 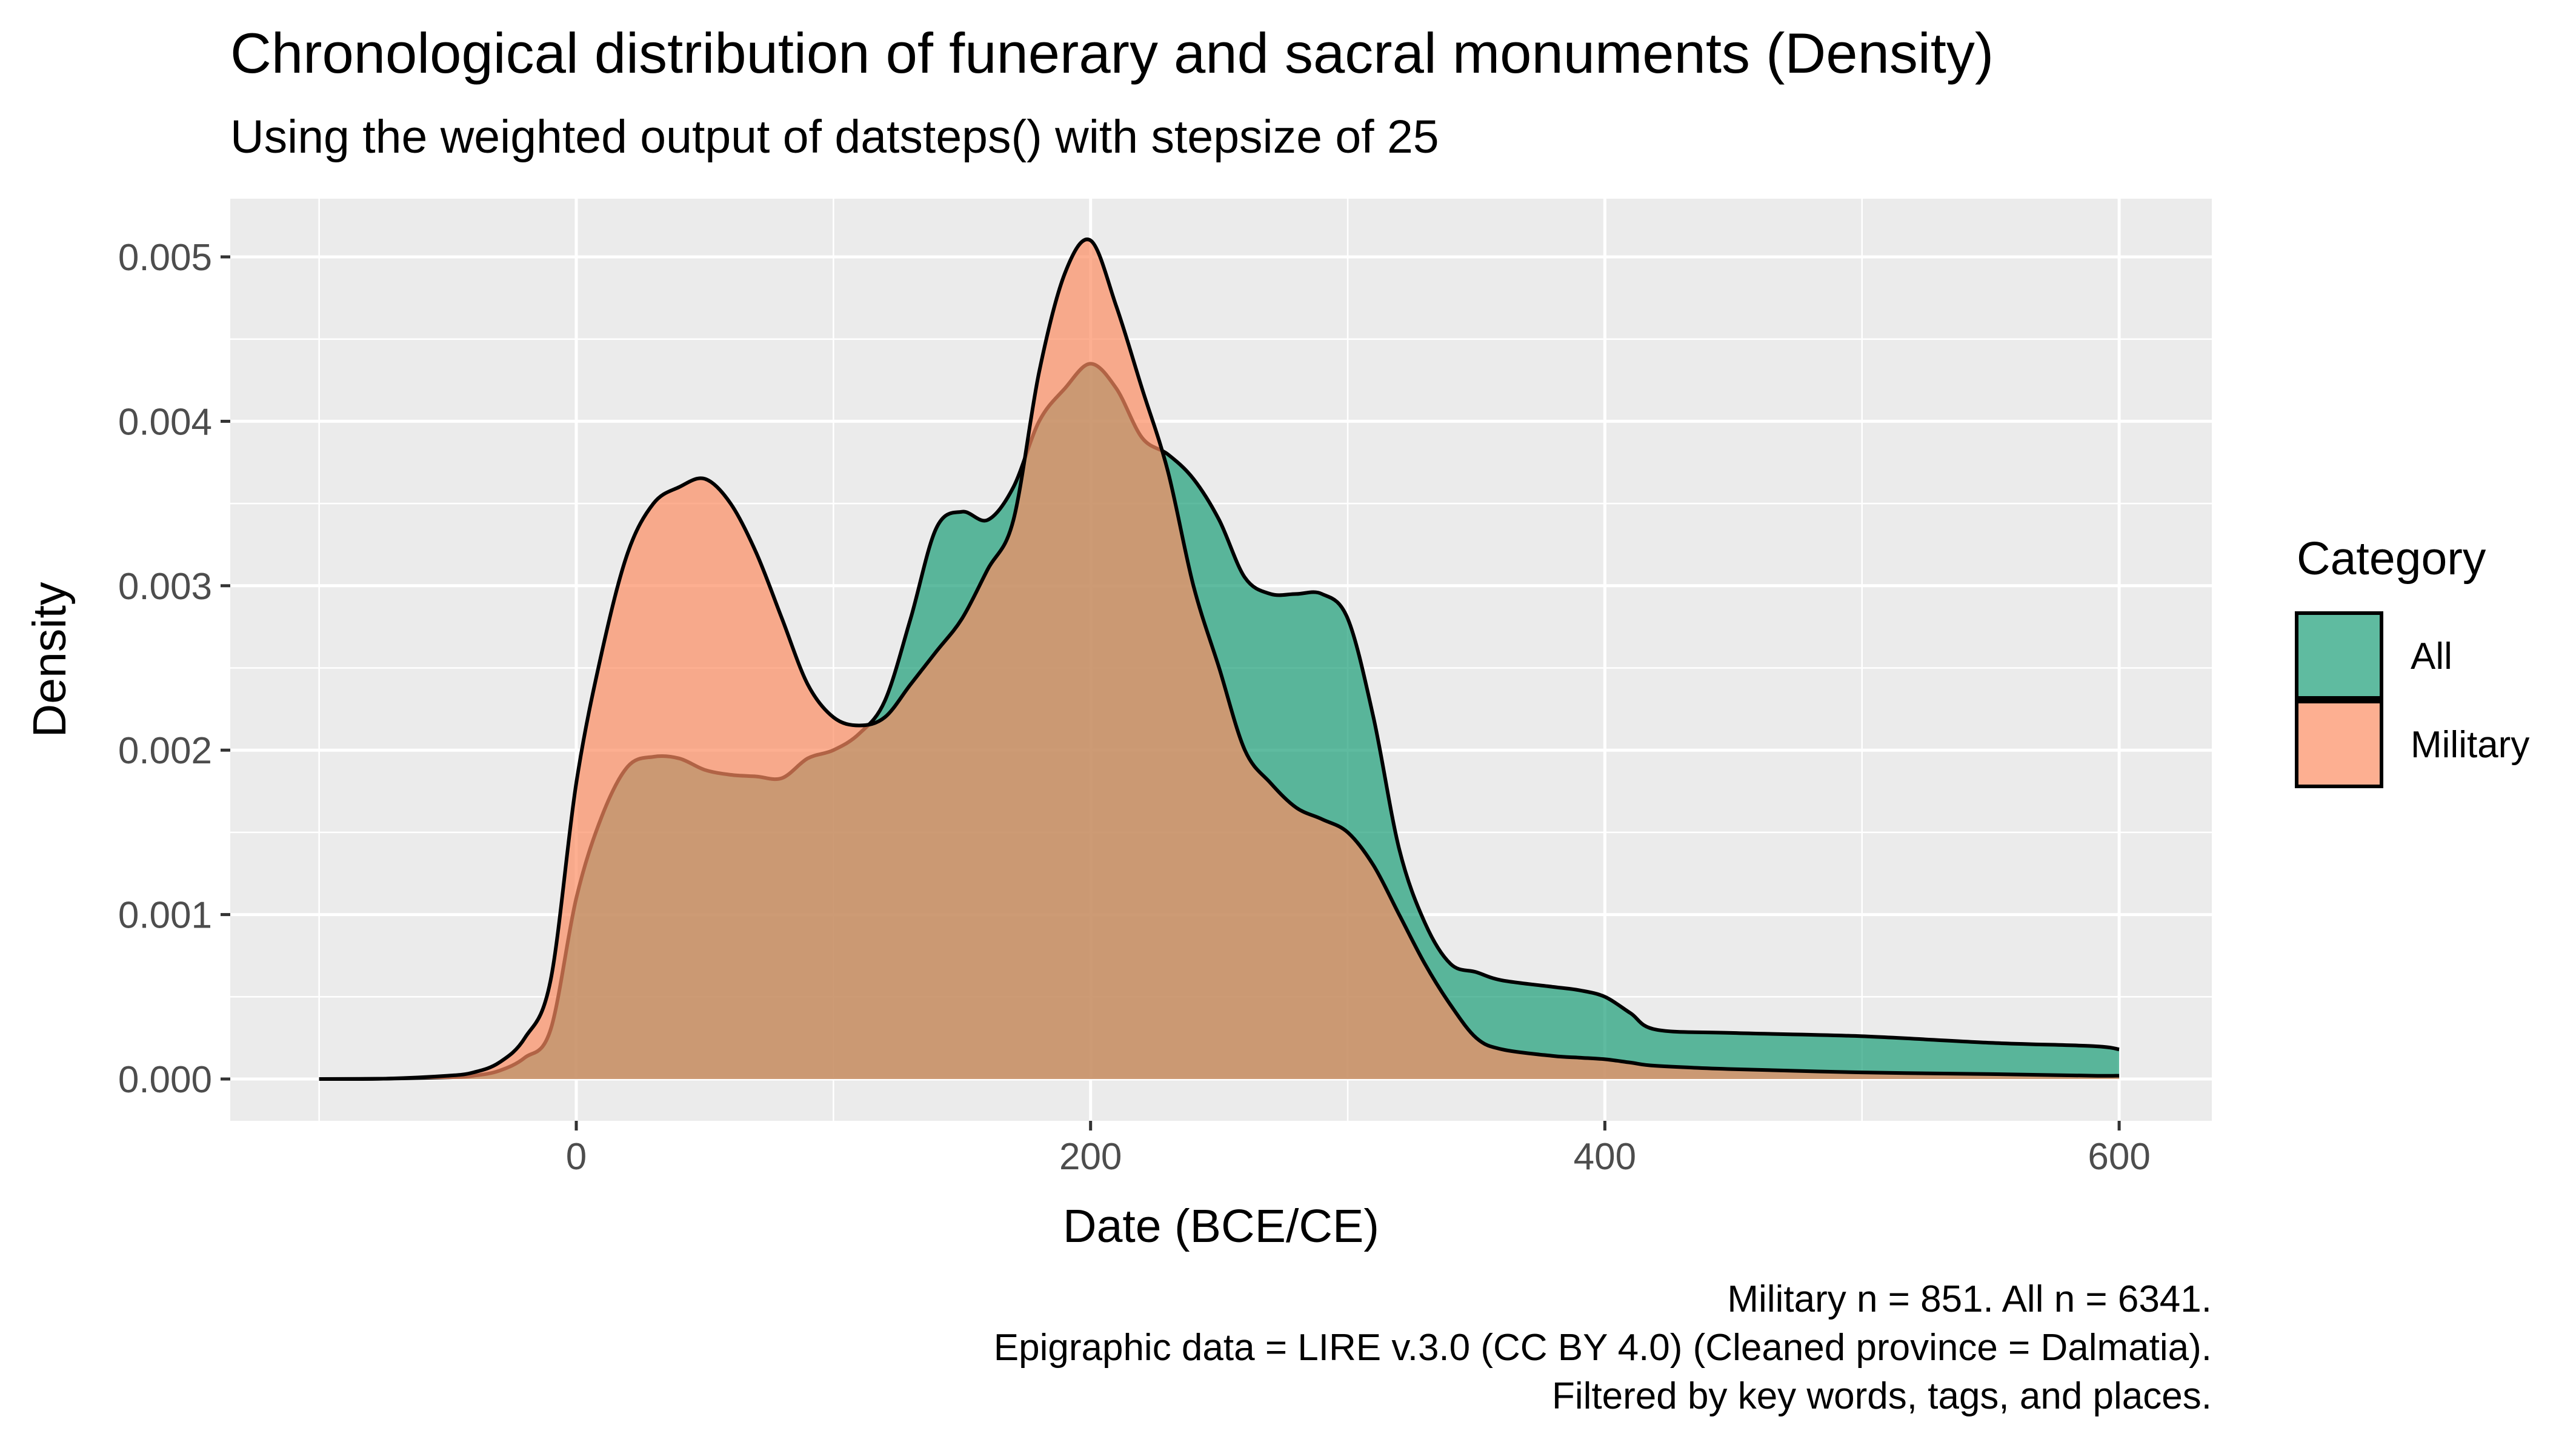 What do you see at coordinates (2339, 655) in the screenshot?
I see `legend-key-all` at bounding box center [2339, 655].